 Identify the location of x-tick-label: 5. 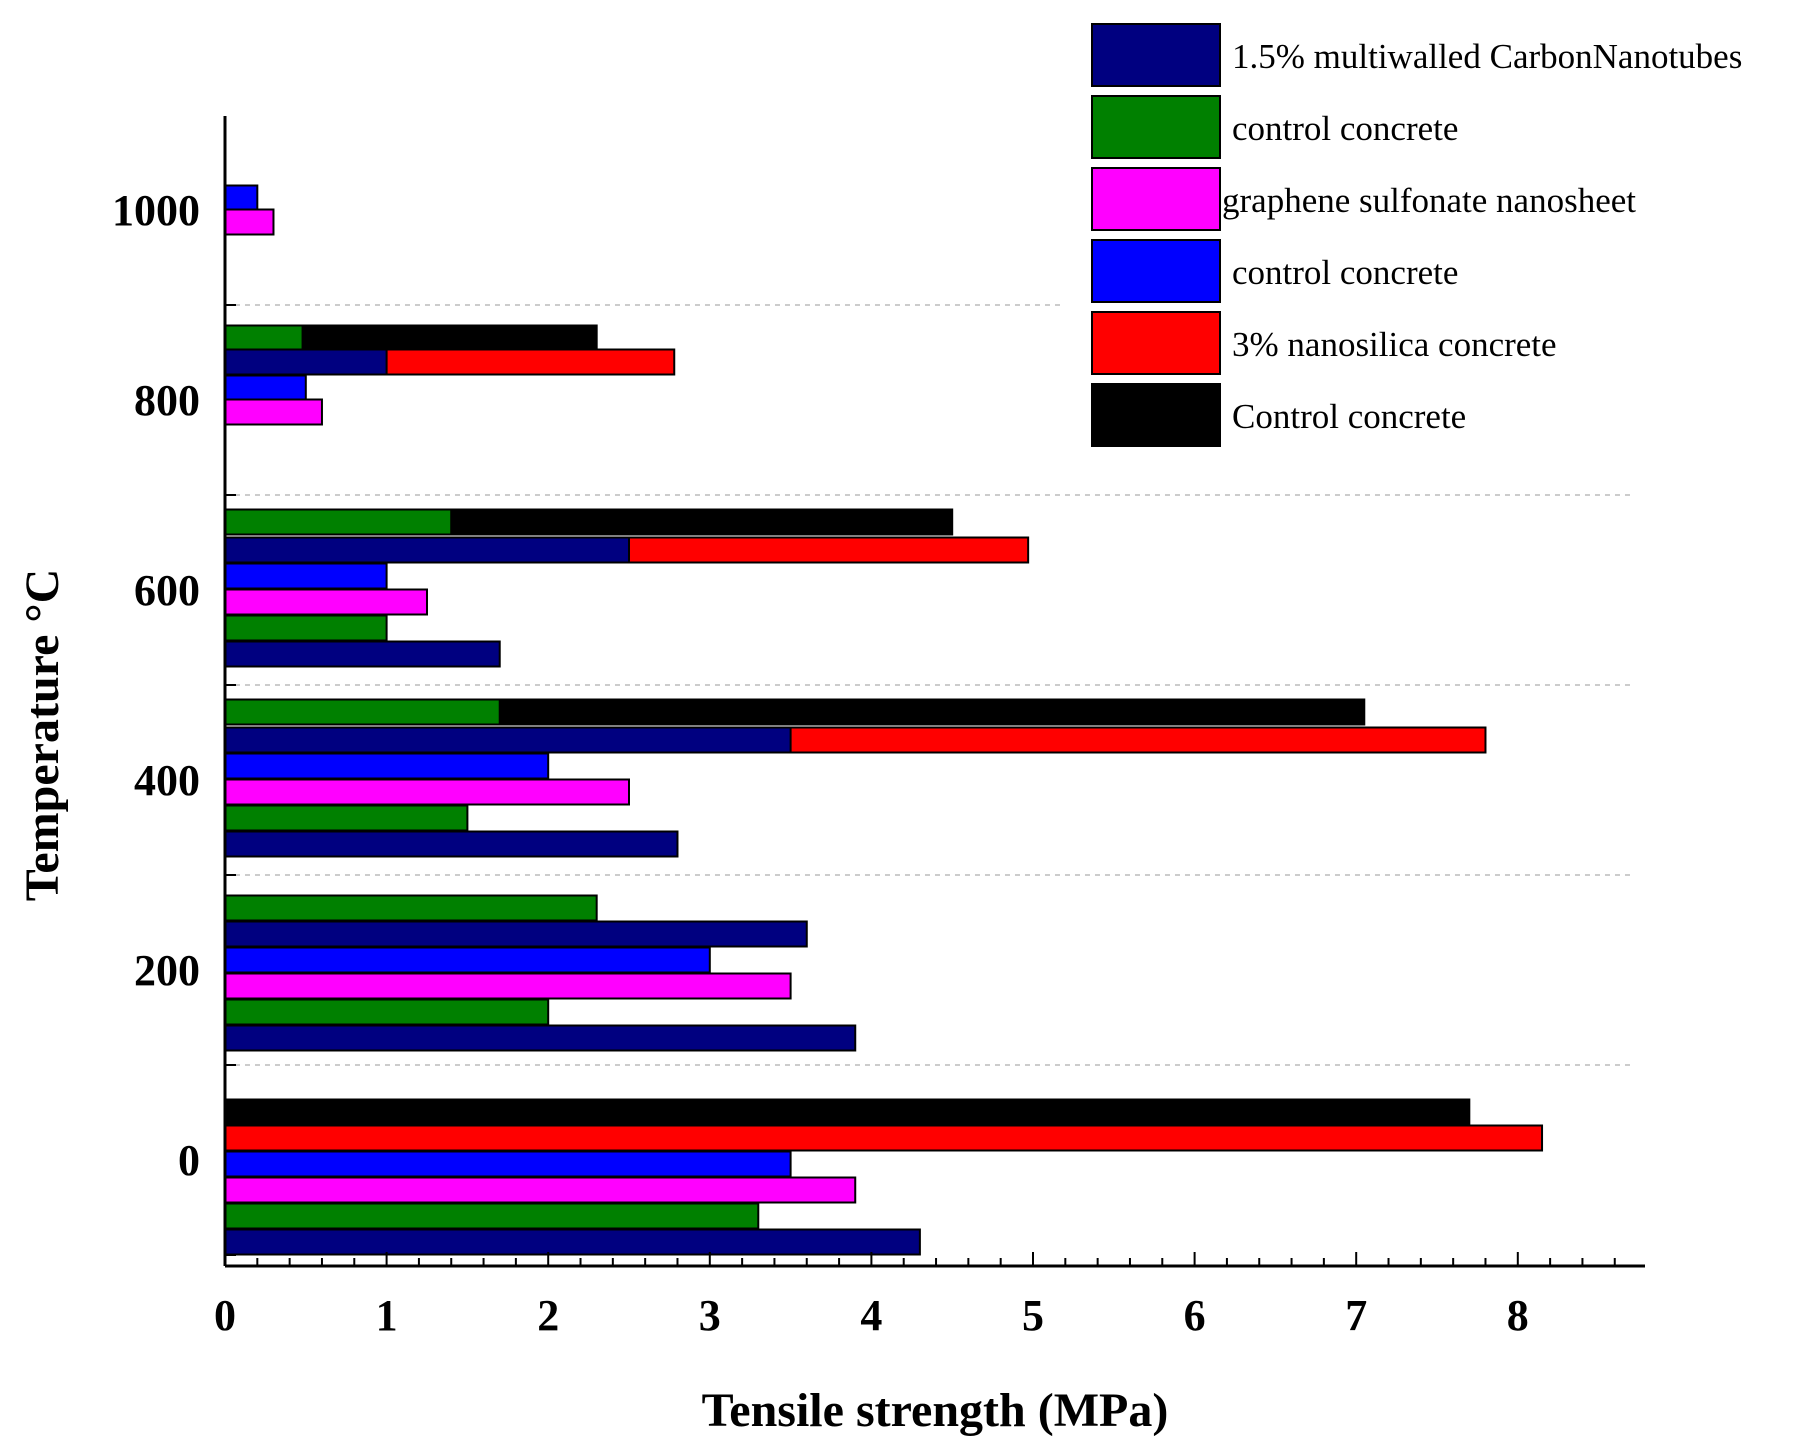
(1033, 1315).